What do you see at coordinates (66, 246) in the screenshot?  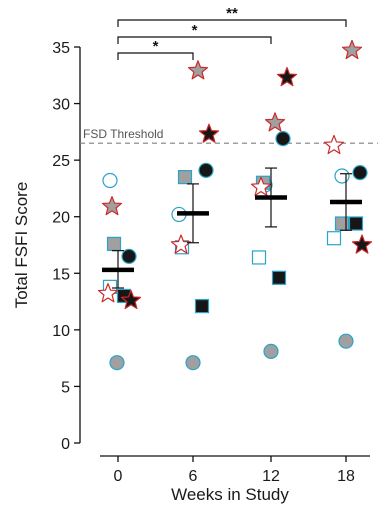 I see `y-axis: 0 5 10 15 20 25 30 35` at bounding box center [66, 246].